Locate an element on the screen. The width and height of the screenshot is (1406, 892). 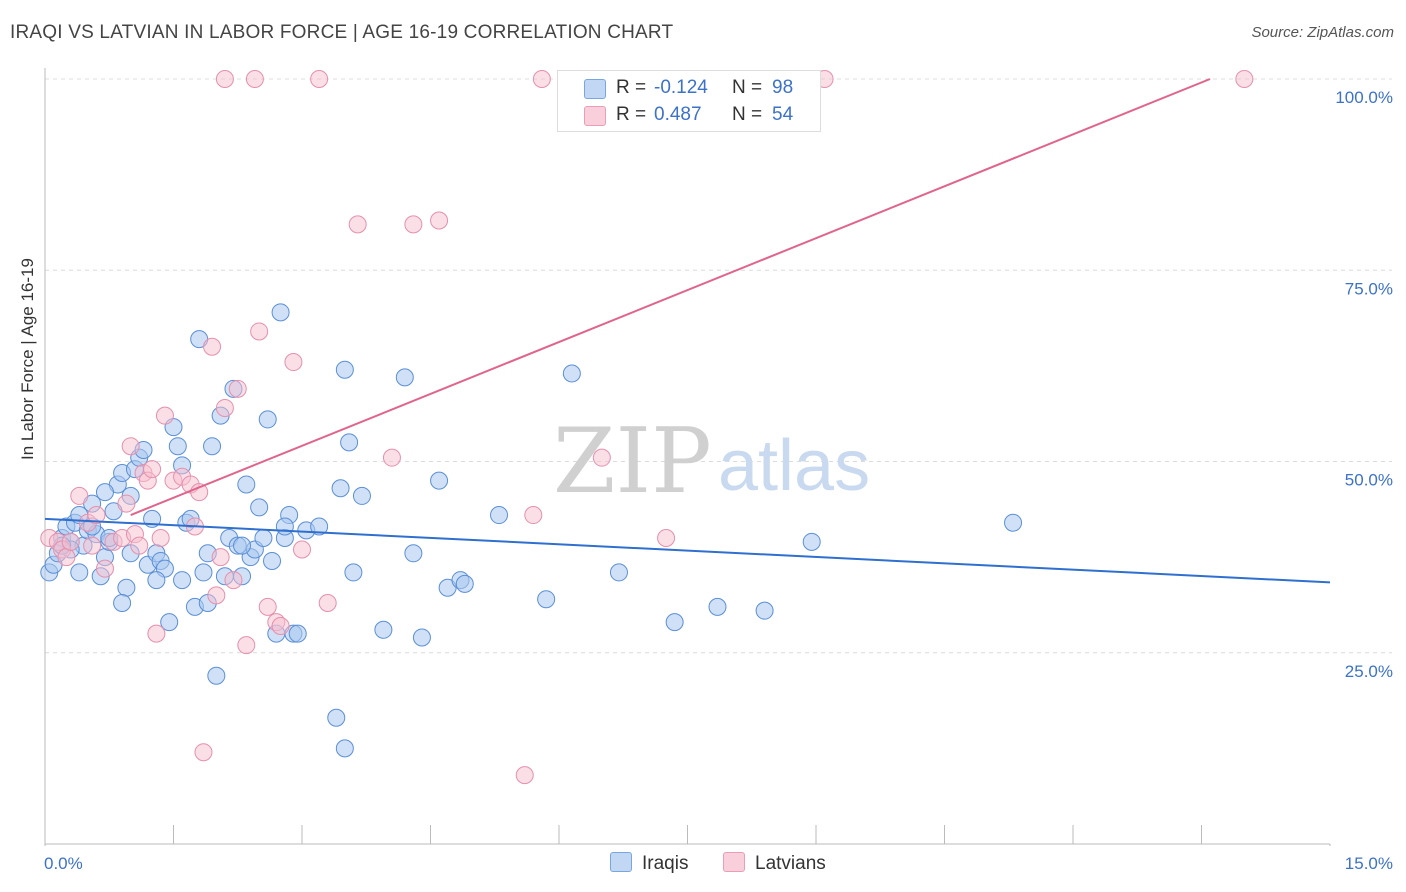
legend-row-iraqis: R = -0.124 N = 98 is located at coordinates (689, 89).